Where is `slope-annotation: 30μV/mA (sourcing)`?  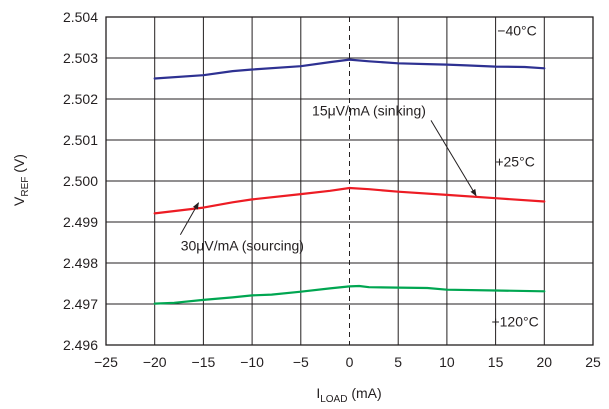 slope-annotation: 30μV/mA (sourcing) is located at coordinates (242, 246).